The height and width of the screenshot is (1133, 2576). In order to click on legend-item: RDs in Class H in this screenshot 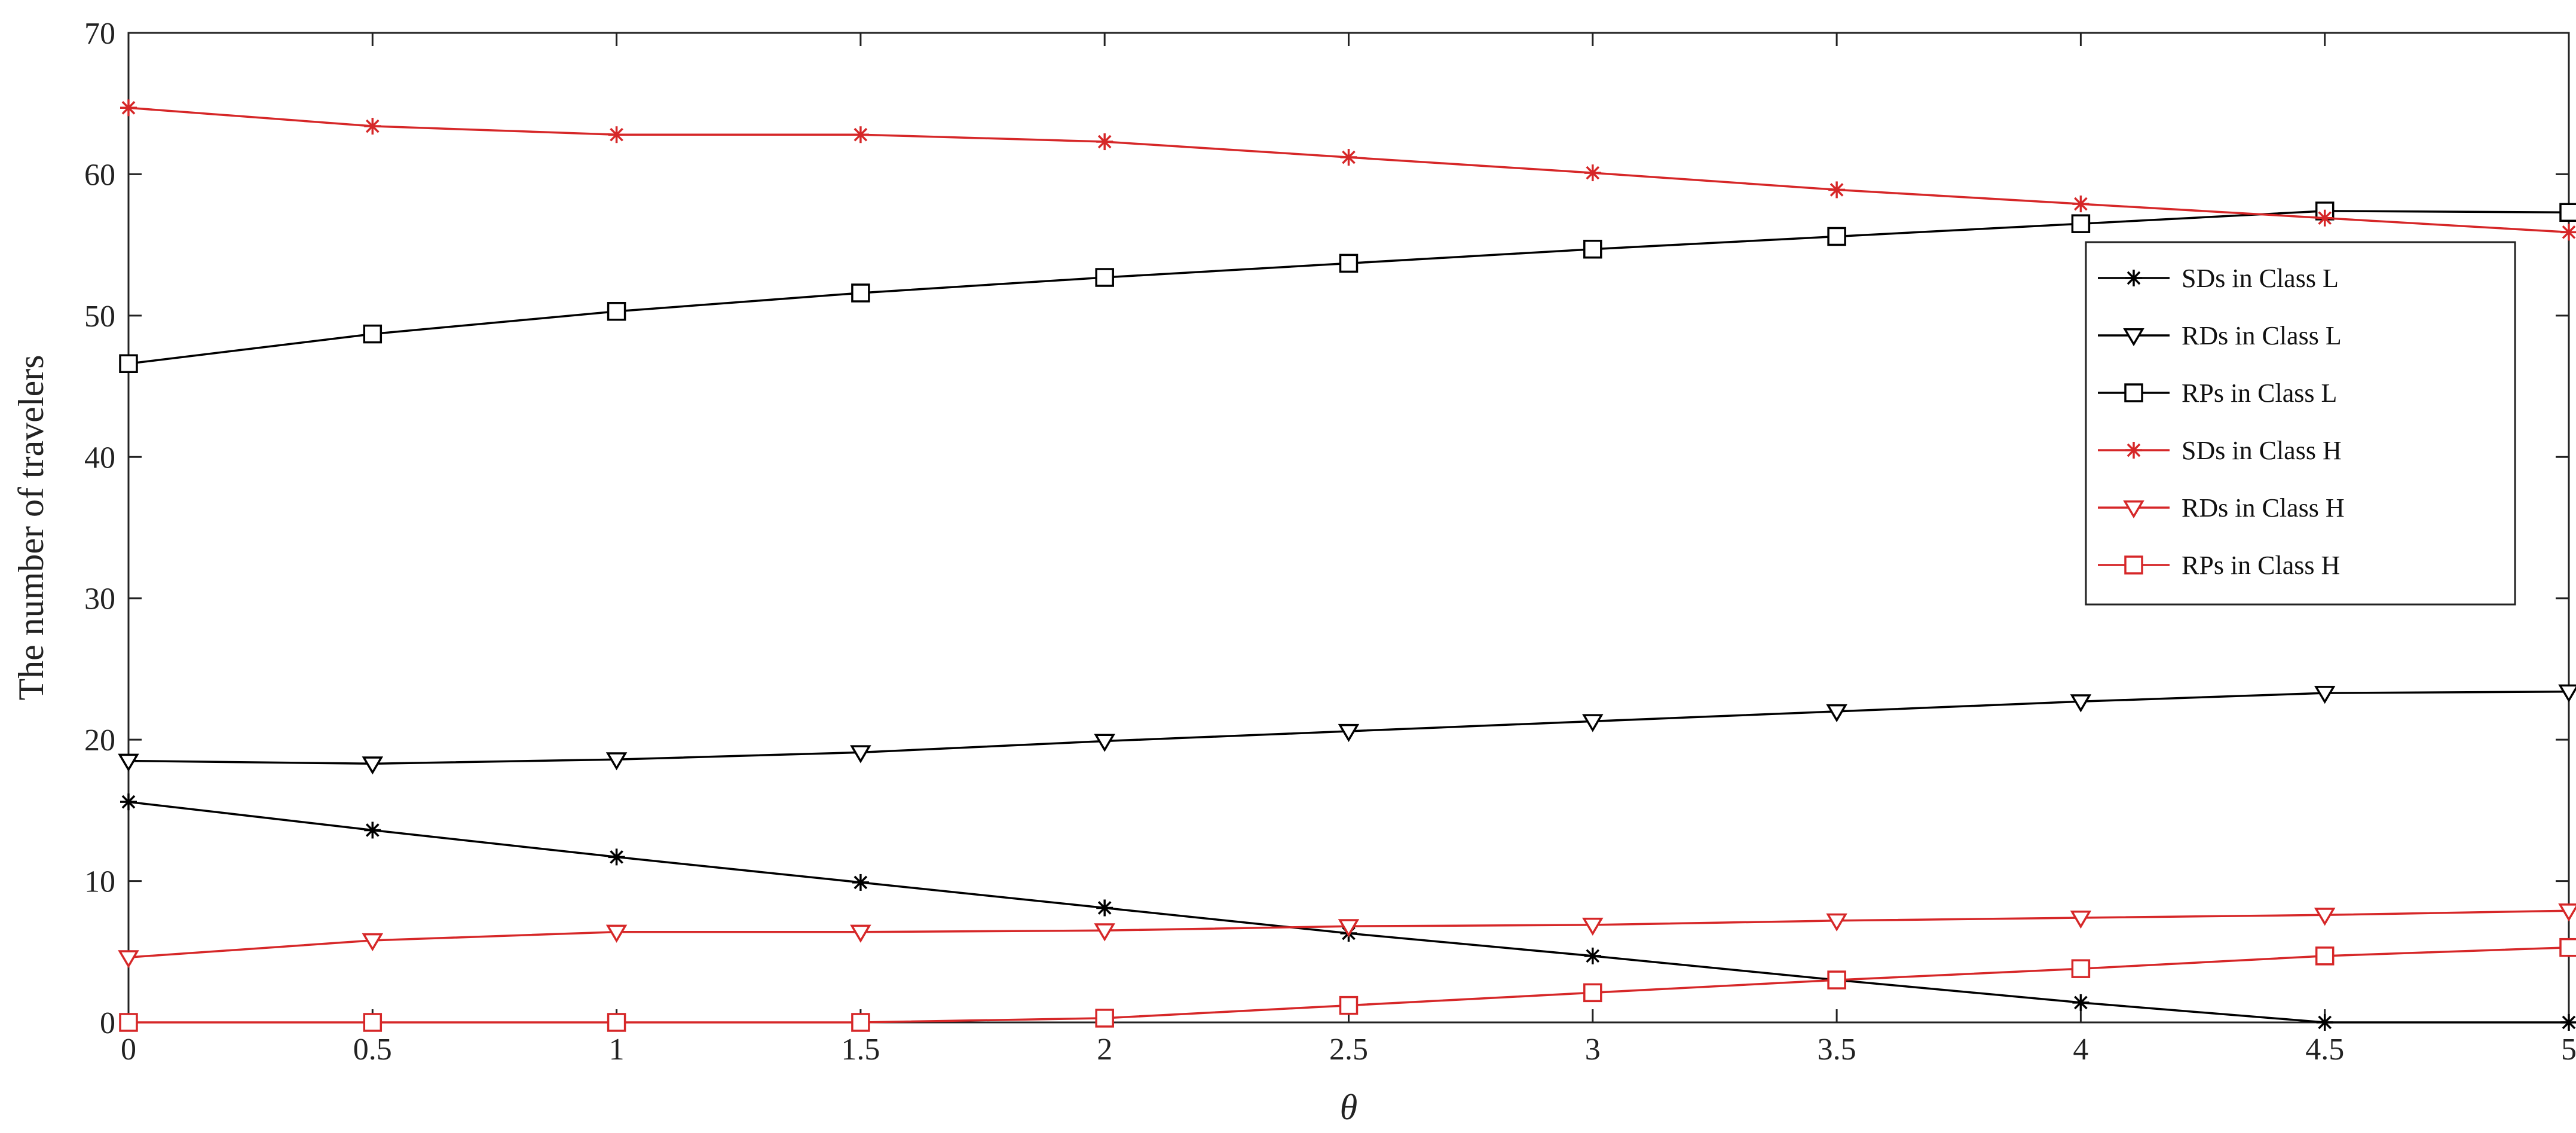, I will do `click(2221, 508)`.